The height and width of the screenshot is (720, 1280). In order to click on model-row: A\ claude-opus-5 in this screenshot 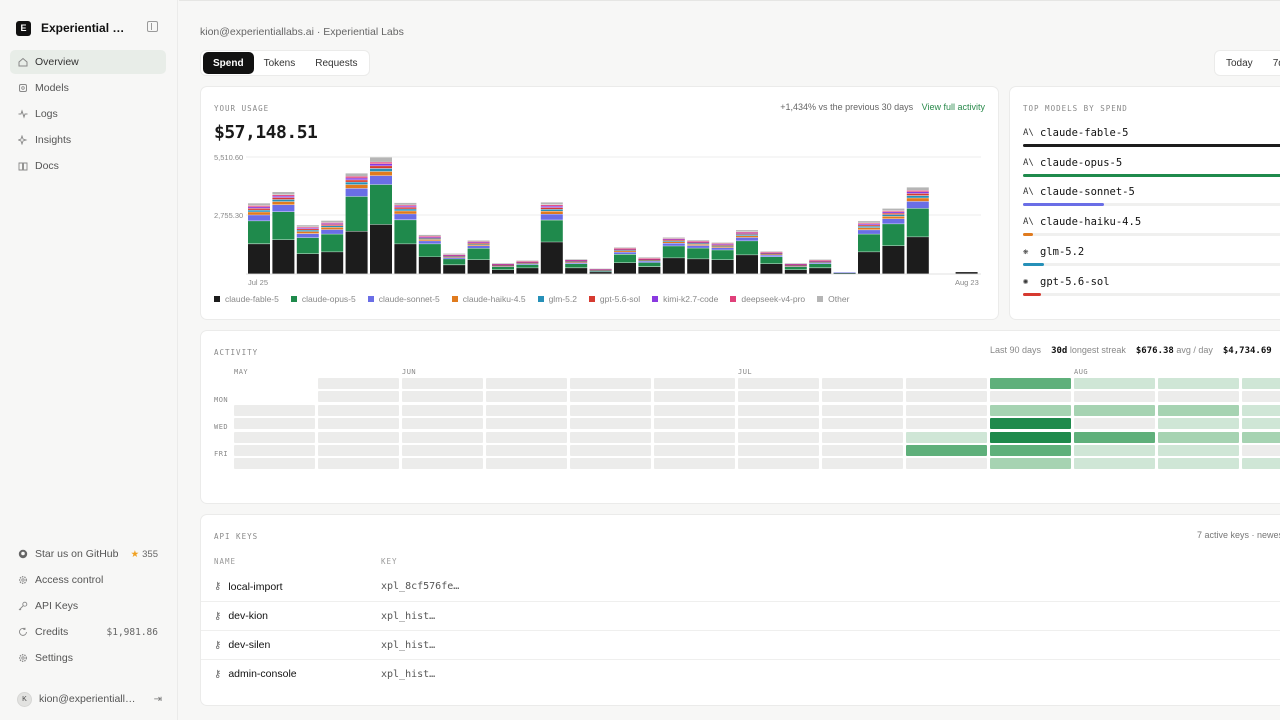, I will do `click(1151, 172)`.